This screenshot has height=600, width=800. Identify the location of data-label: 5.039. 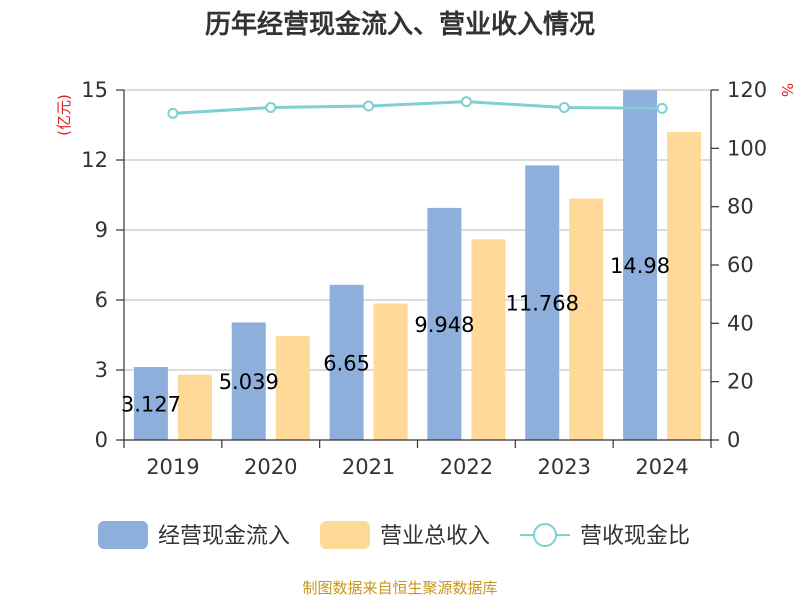
(249, 382).